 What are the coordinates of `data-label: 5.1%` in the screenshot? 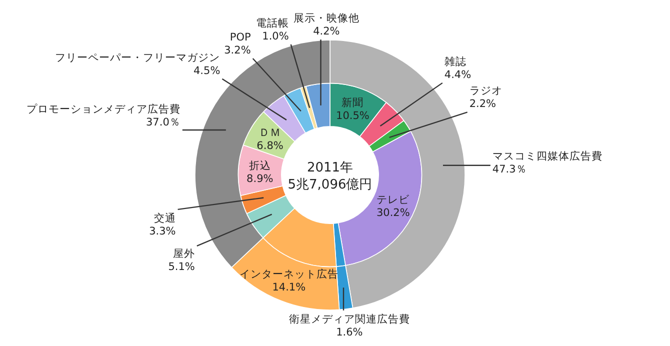 It's located at (181, 266).